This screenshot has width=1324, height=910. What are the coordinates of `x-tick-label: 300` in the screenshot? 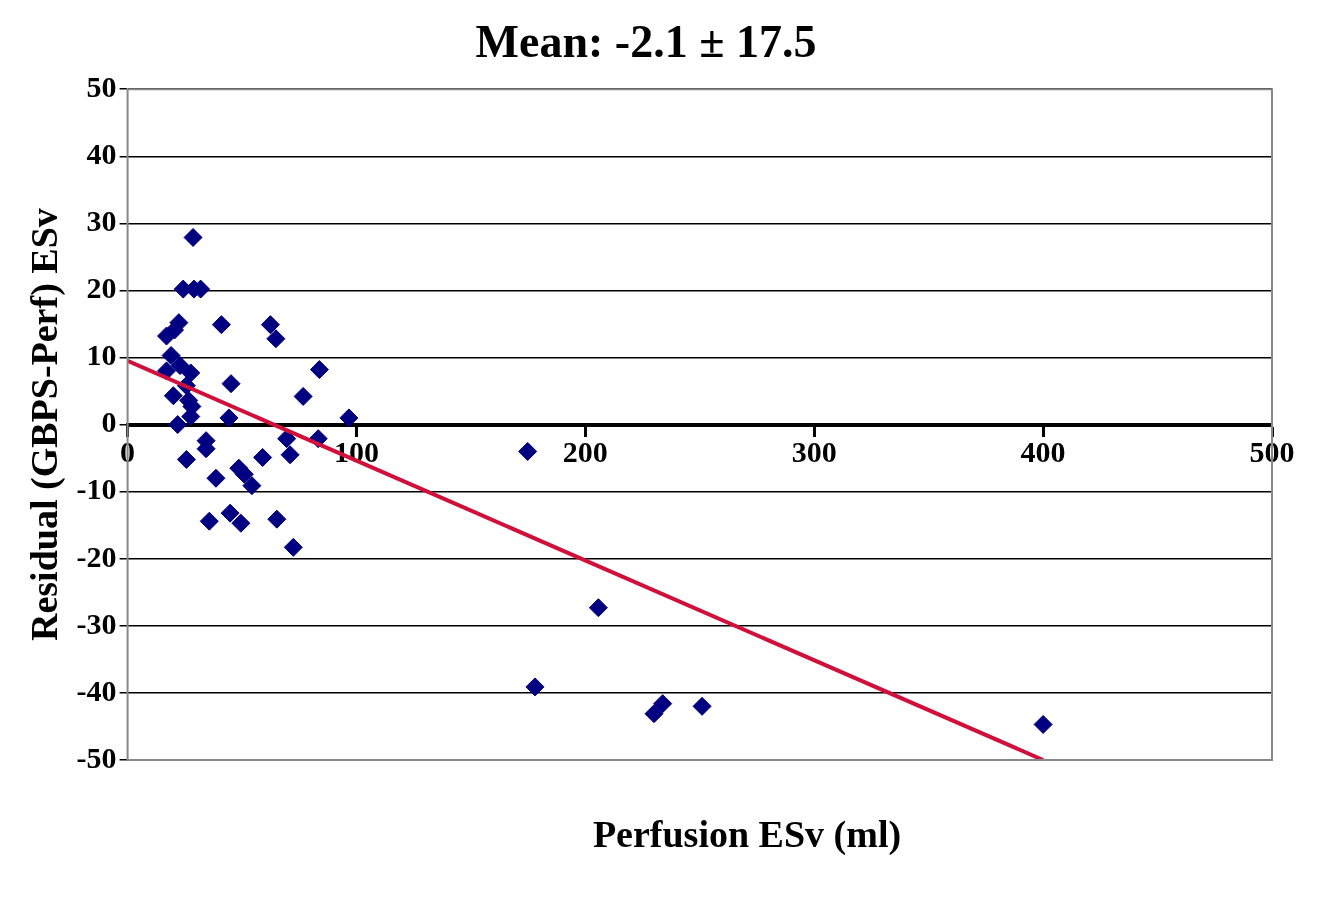 It's located at (814, 452).